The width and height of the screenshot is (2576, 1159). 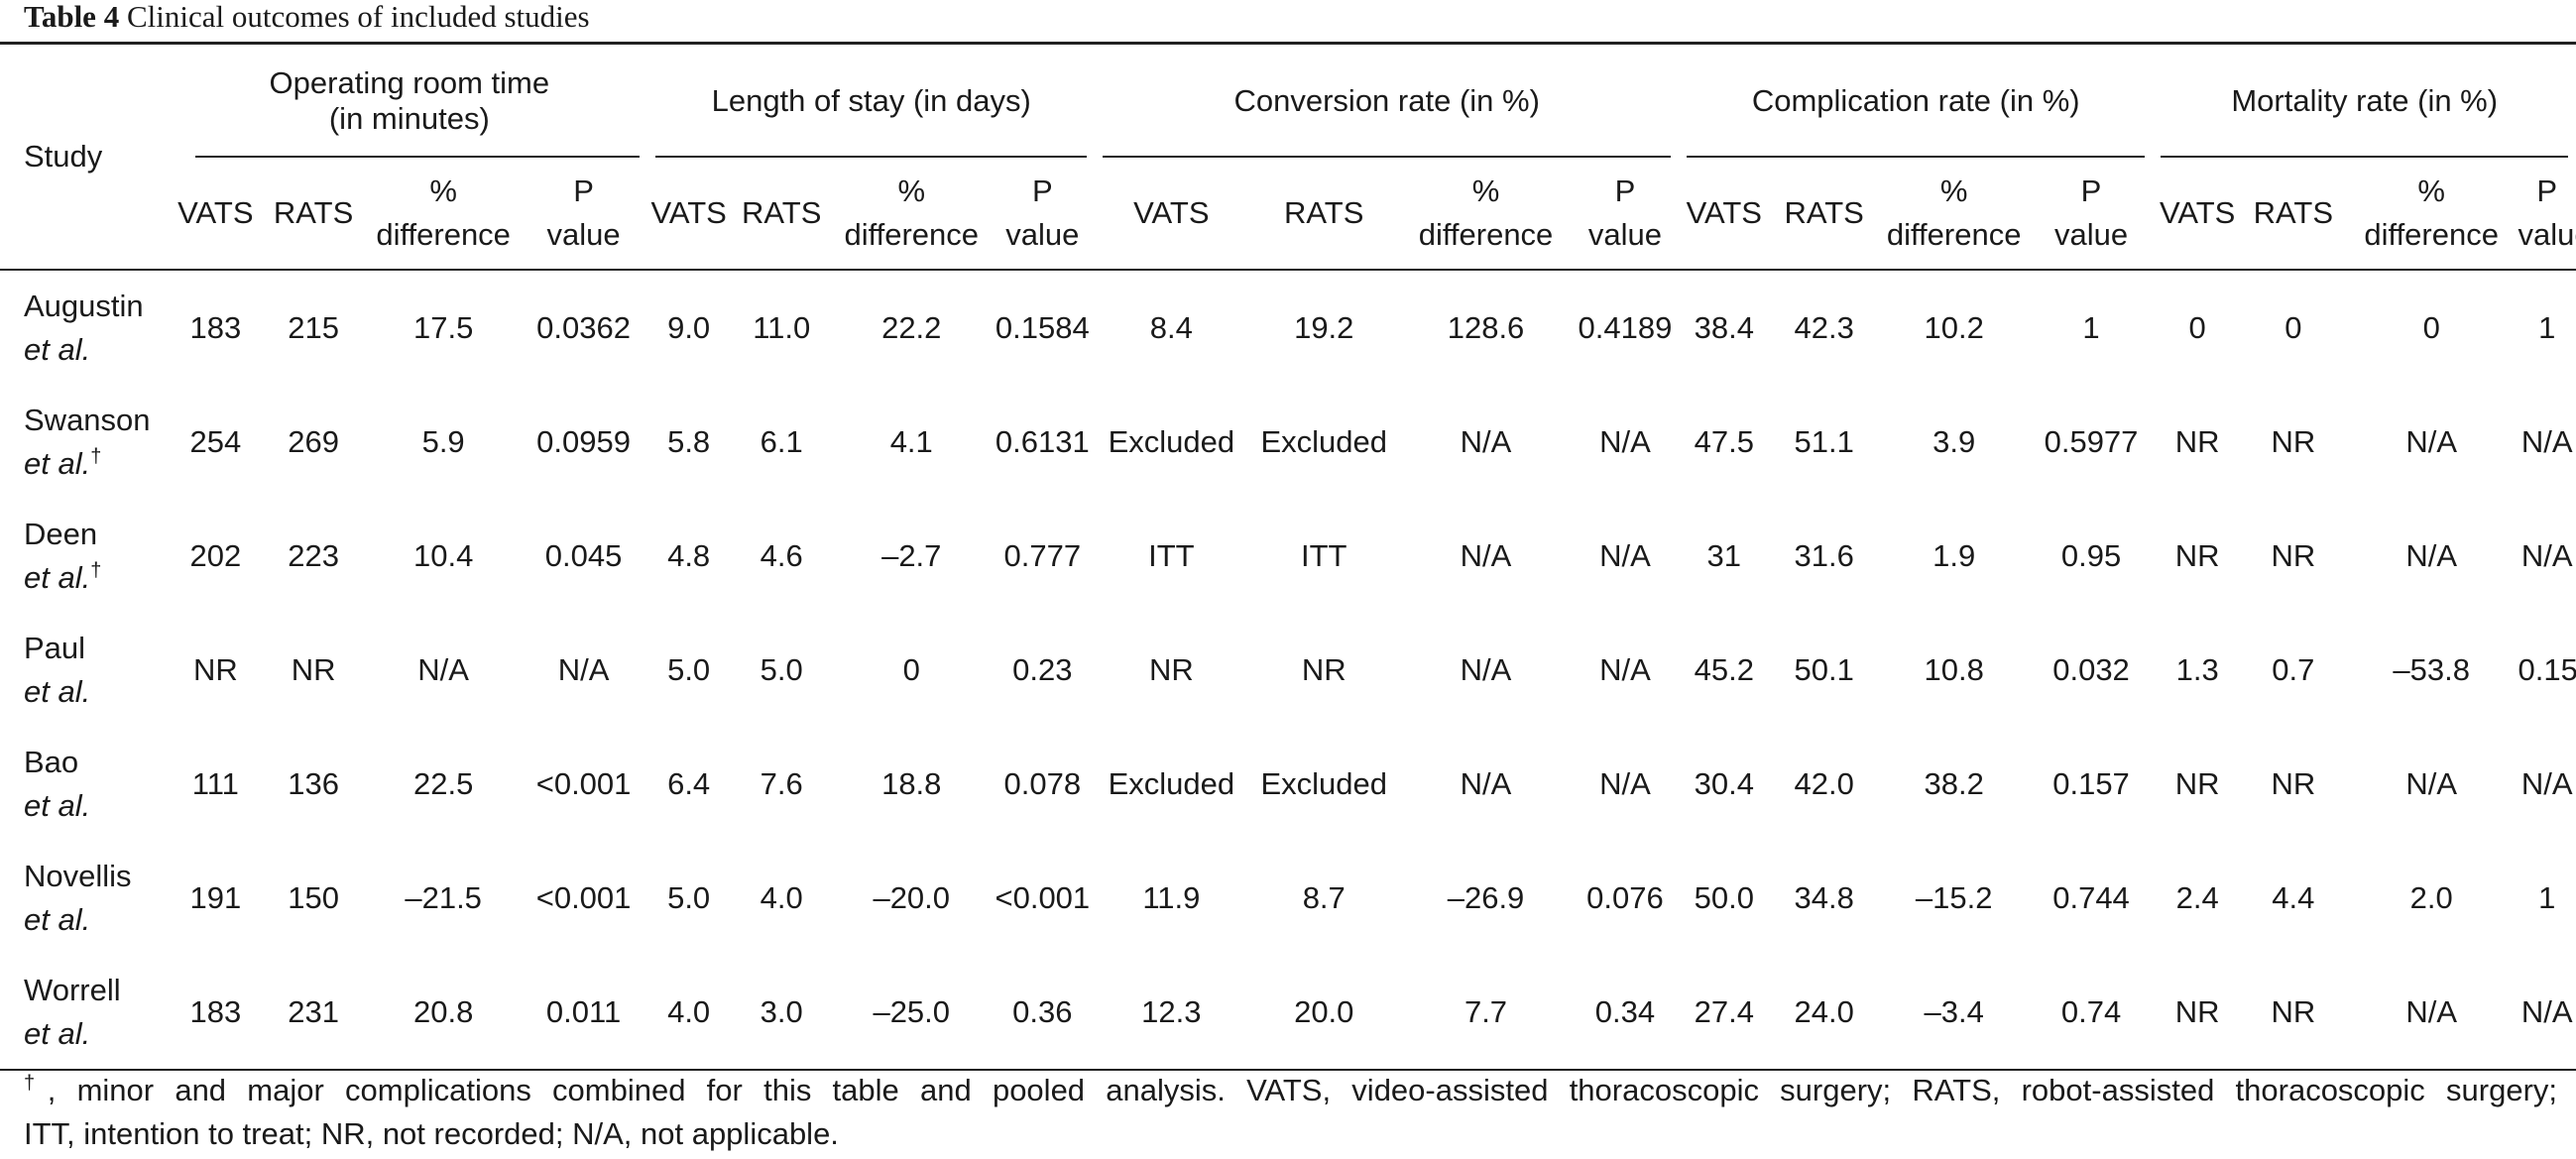 What do you see at coordinates (912, 897) in the screenshot?
I see `table-cell: –20.0` at bounding box center [912, 897].